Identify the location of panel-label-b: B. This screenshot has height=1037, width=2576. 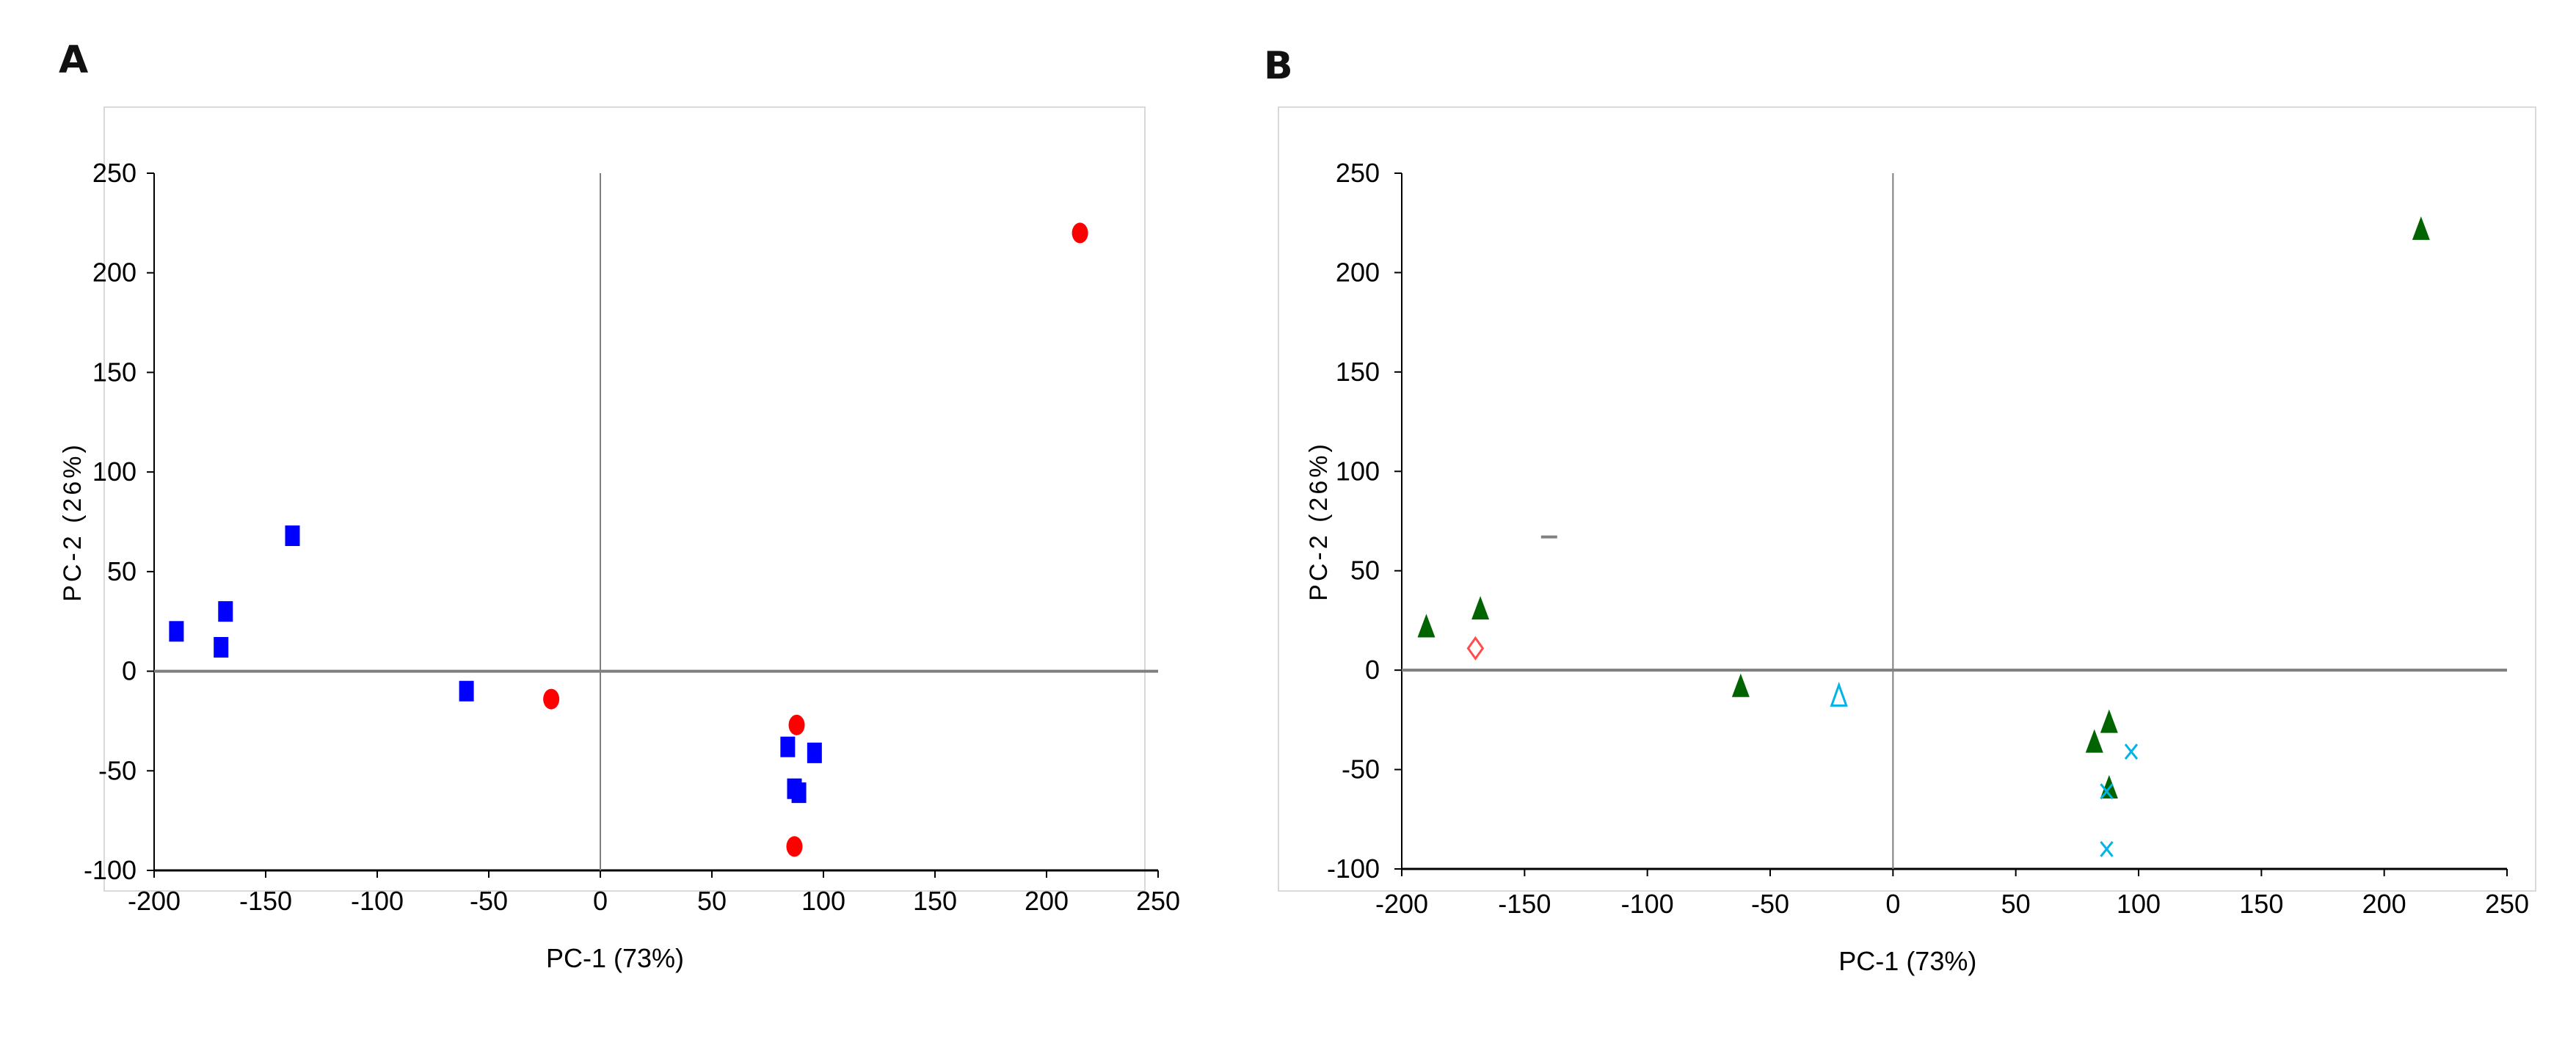
(1278, 66).